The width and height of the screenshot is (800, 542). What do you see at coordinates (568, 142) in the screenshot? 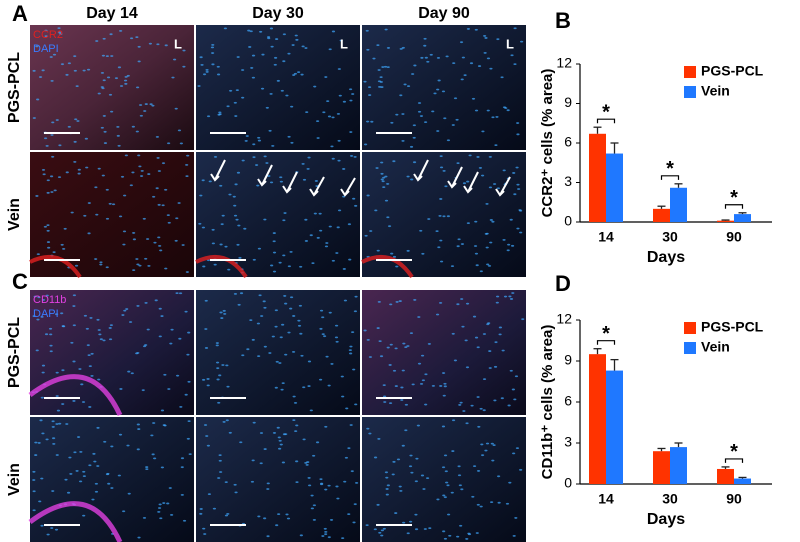
I see `y-tick-label: 6` at bounding box center [568, 142].